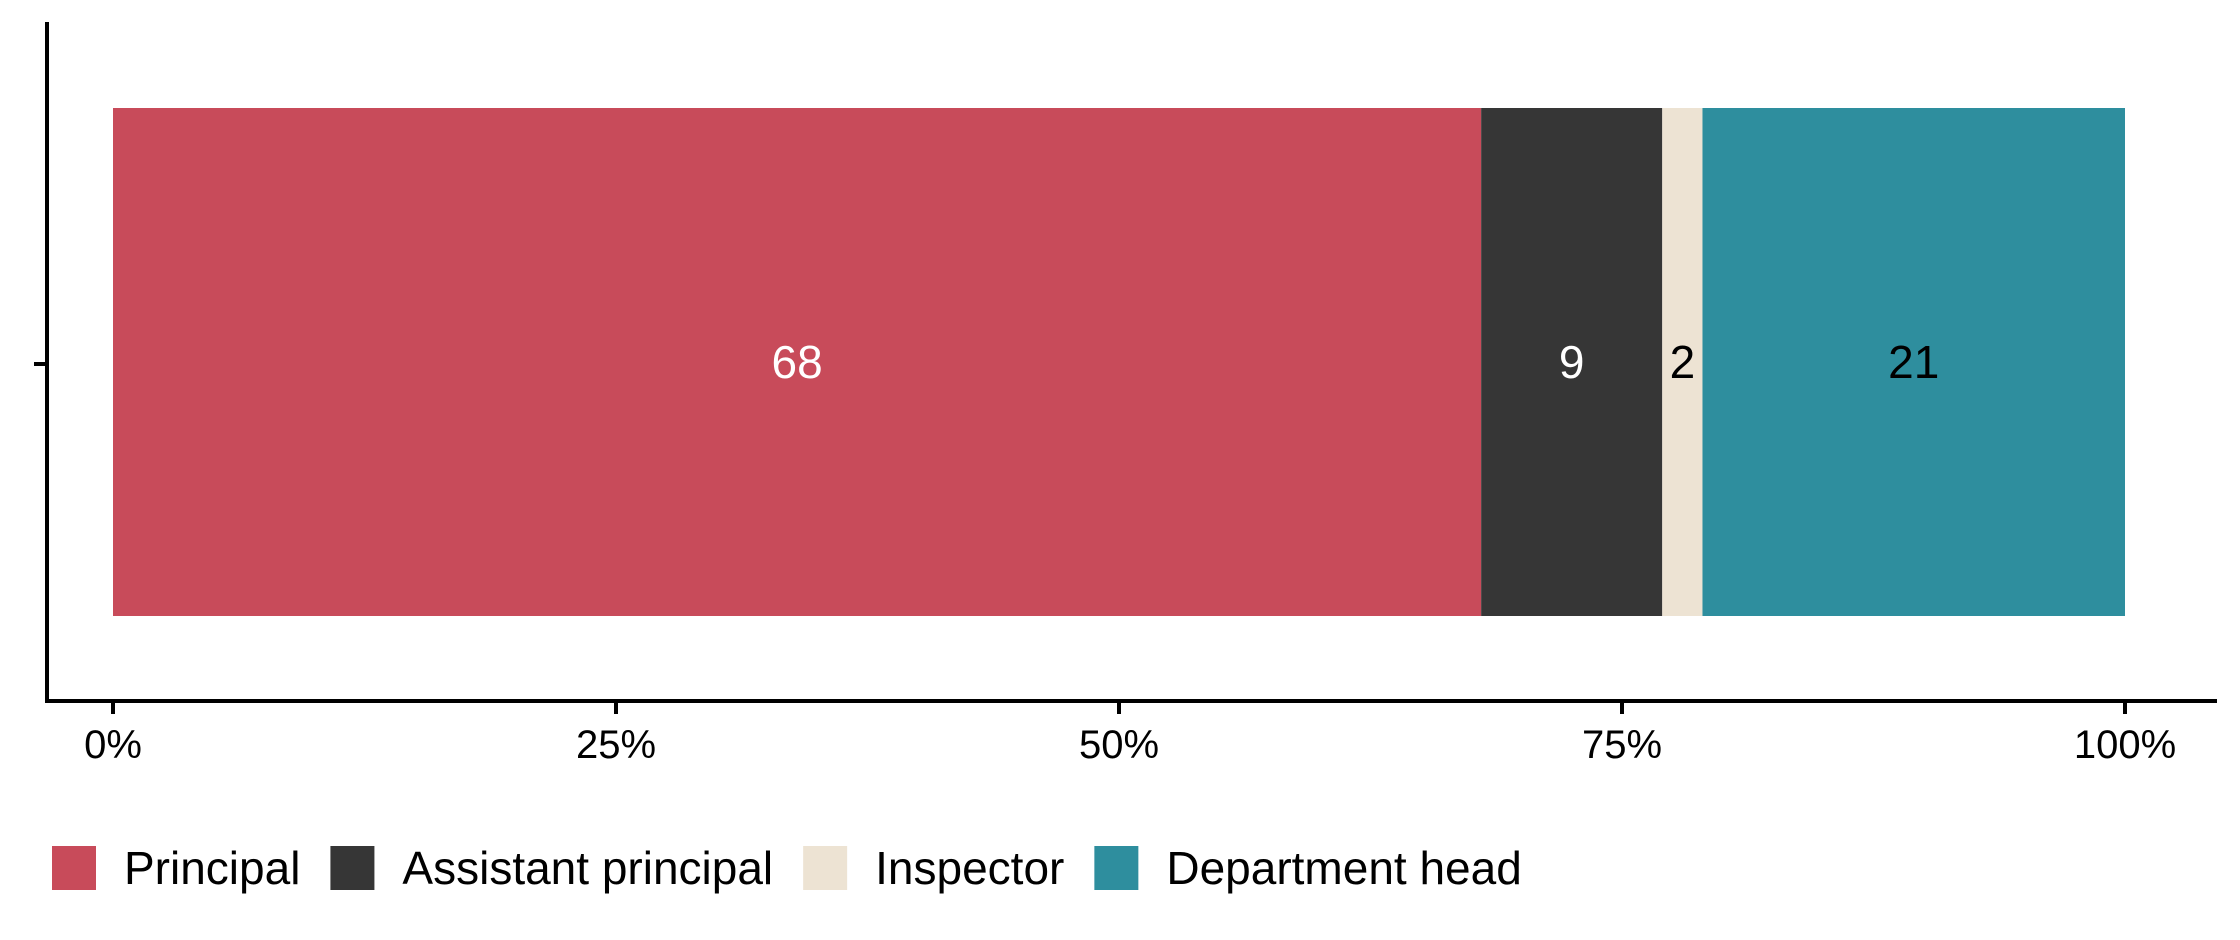  I want to click on x-tick-label: 25%, so click(616, 745).